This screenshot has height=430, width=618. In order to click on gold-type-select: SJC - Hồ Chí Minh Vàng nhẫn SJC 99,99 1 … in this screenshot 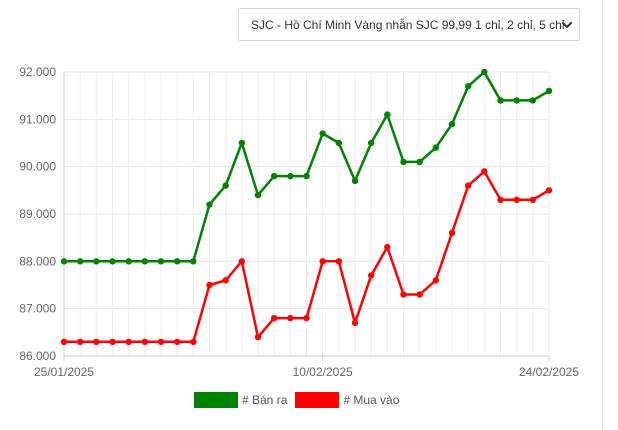, I will do `click(409, 24)`.